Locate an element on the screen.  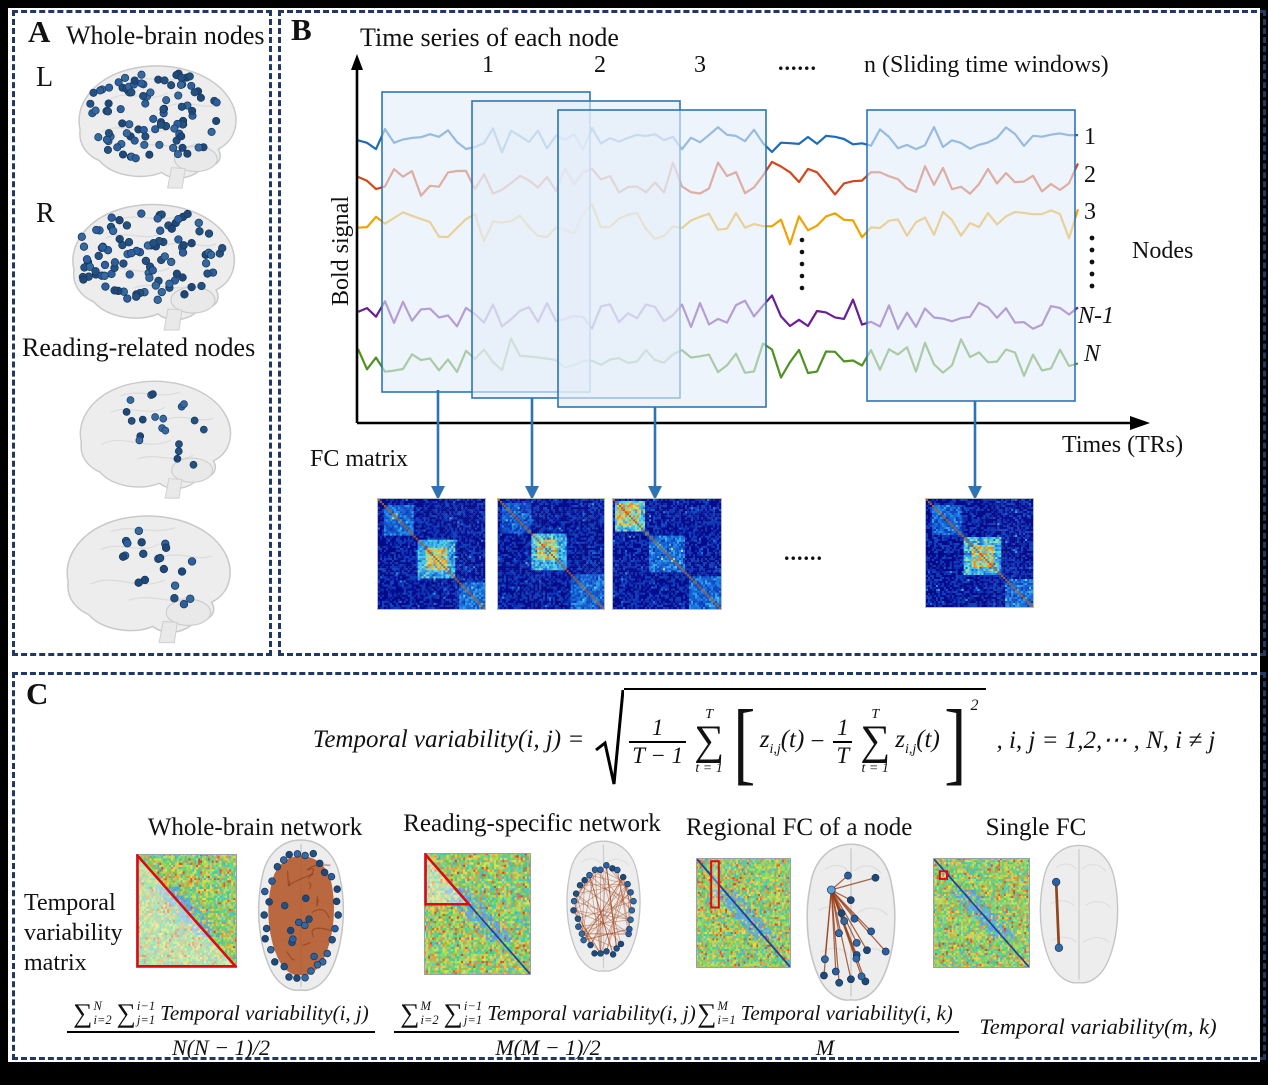
single-fc-brain-image is located at coordinates (1079, 914).